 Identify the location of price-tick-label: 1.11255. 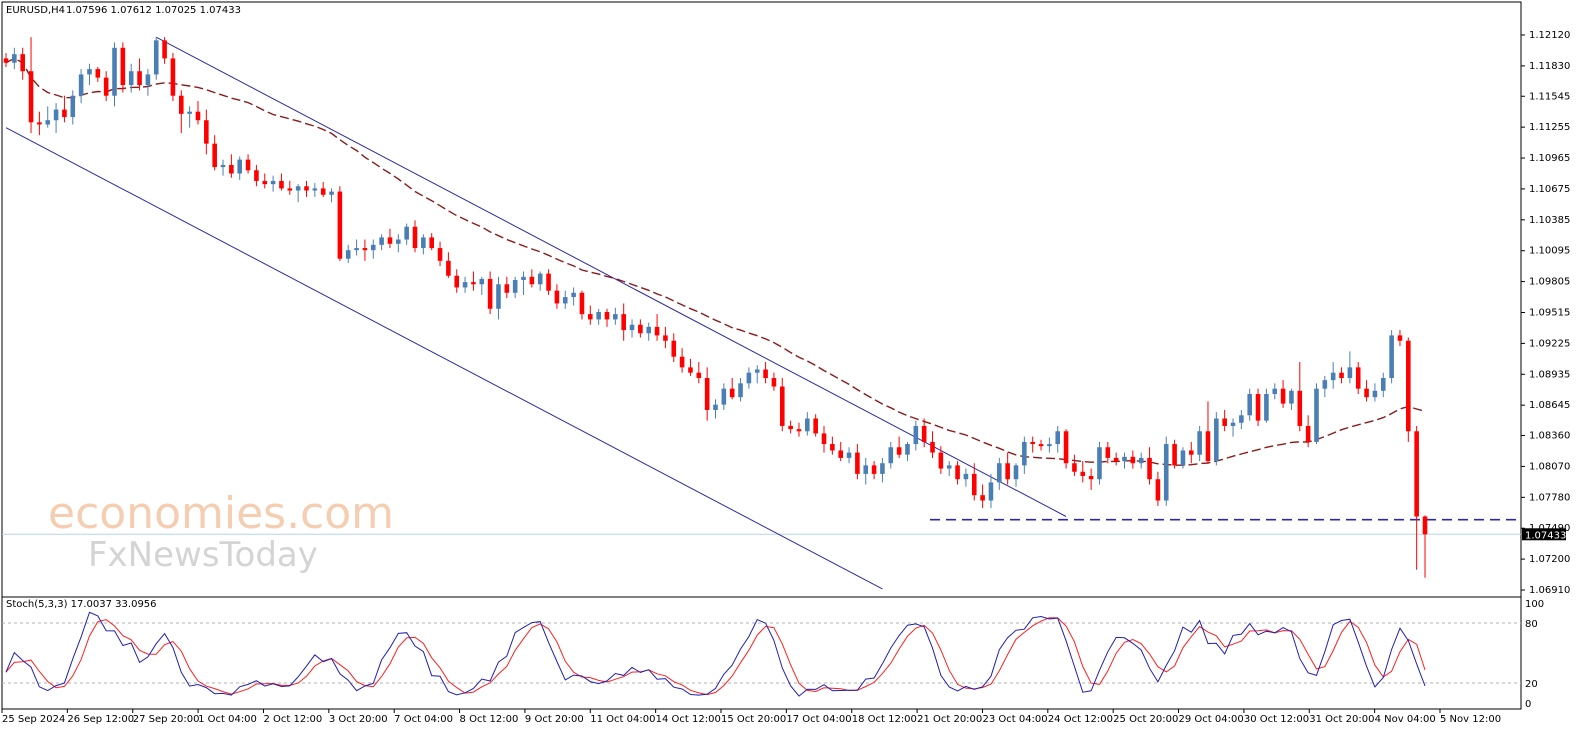
(1549, 127).